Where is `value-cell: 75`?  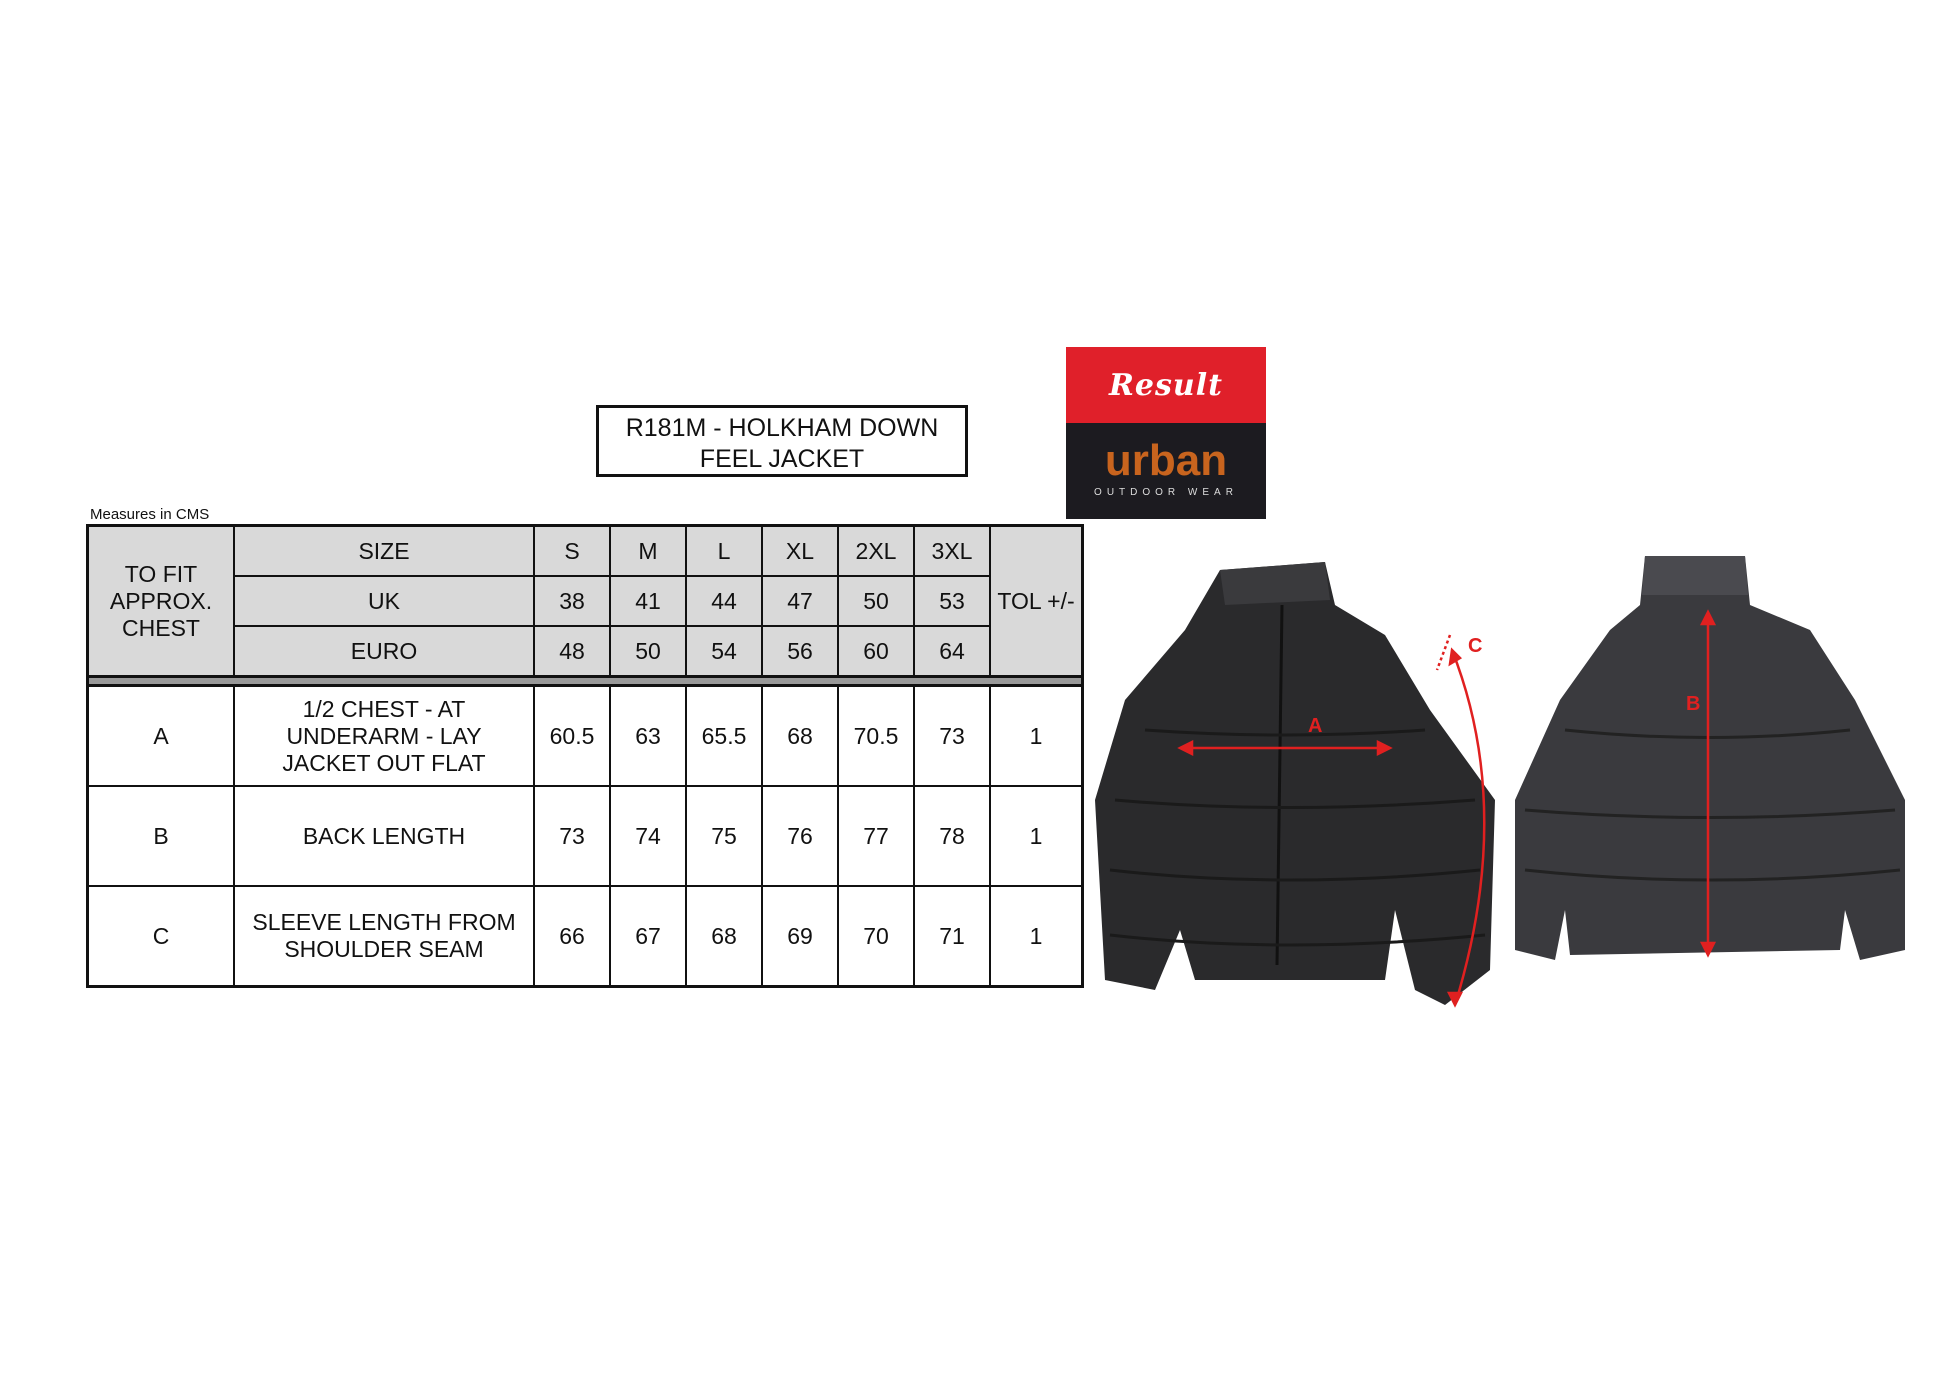 value-cell: 75 is located at coordinates (724, 836).